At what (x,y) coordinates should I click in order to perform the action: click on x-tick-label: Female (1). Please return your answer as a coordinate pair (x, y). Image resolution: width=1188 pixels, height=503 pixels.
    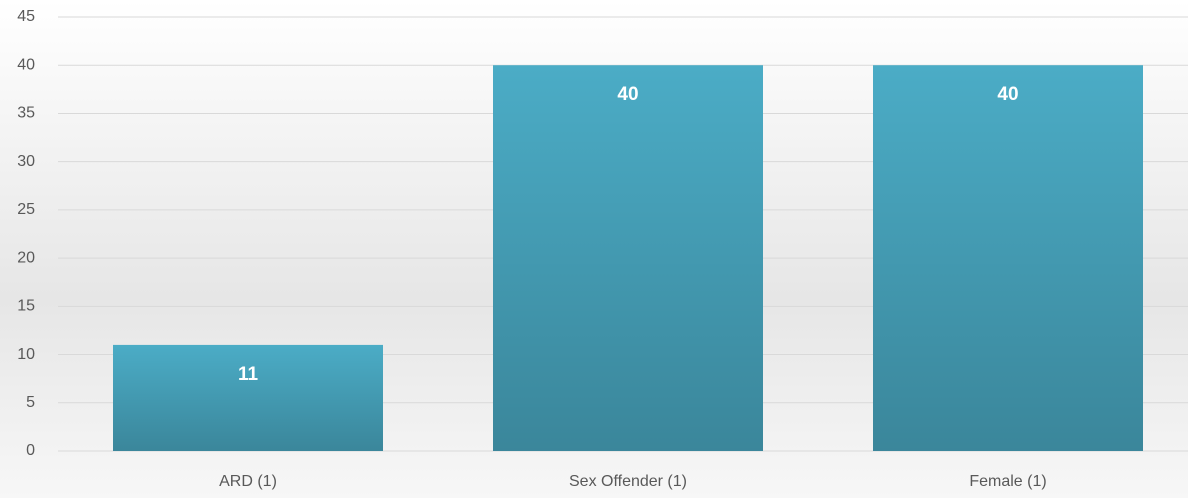
    Looking at the image, I should click on (1007, 481).